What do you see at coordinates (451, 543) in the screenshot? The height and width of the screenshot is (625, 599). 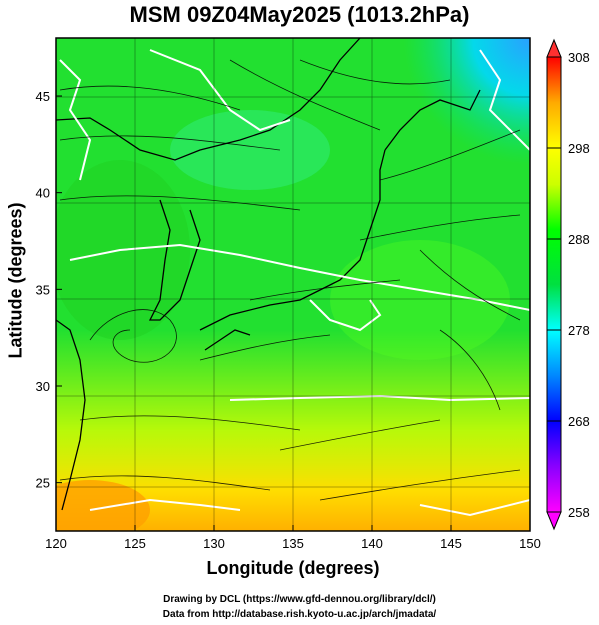 I see `x-tick-label: 145` at bounding box center [451, 543].